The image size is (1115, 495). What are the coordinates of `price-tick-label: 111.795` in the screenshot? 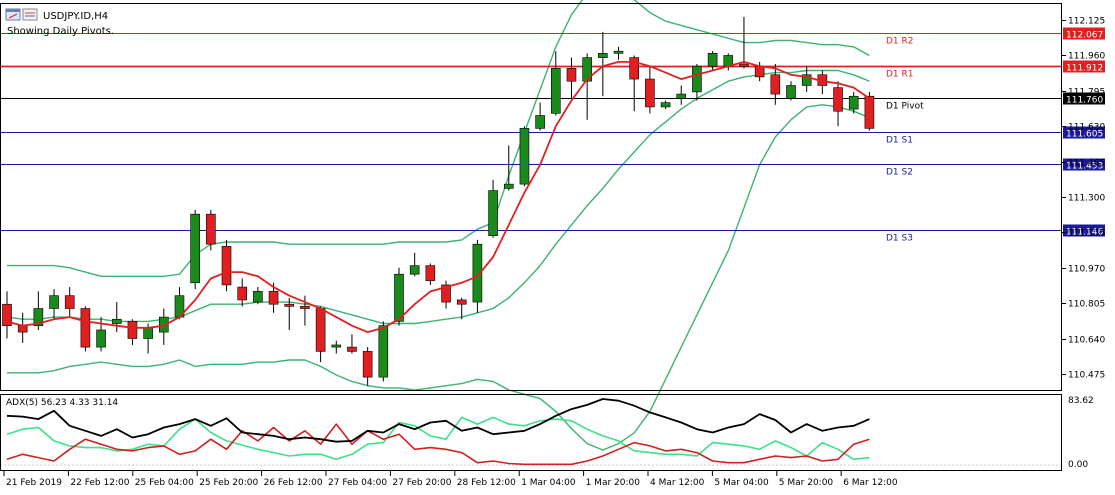 It's located at (1086, 93).